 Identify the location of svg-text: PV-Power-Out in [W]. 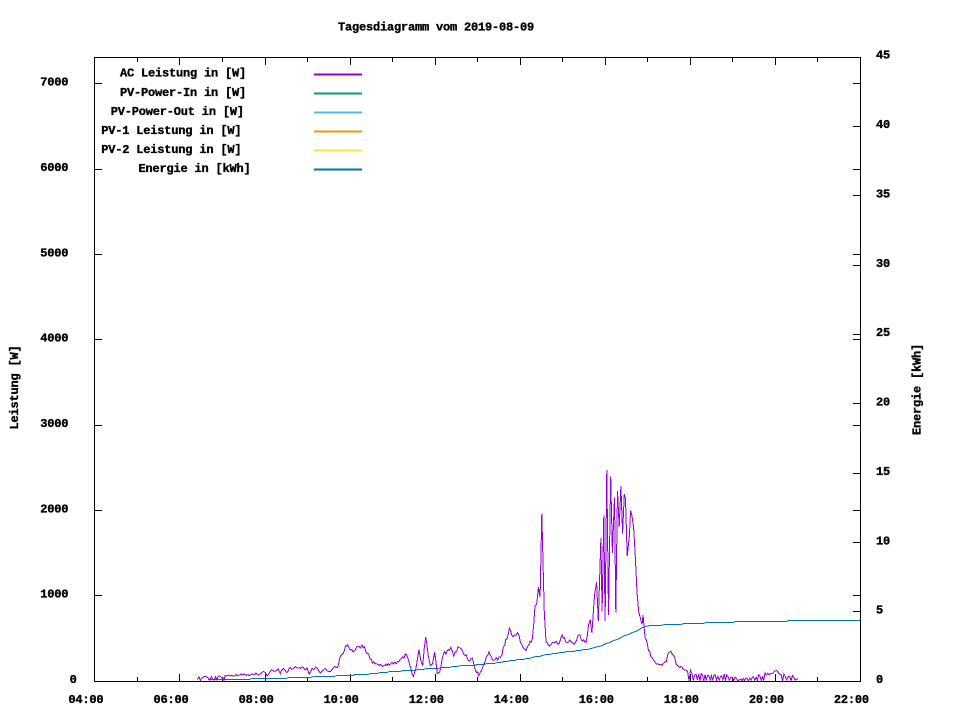
(177, 112).